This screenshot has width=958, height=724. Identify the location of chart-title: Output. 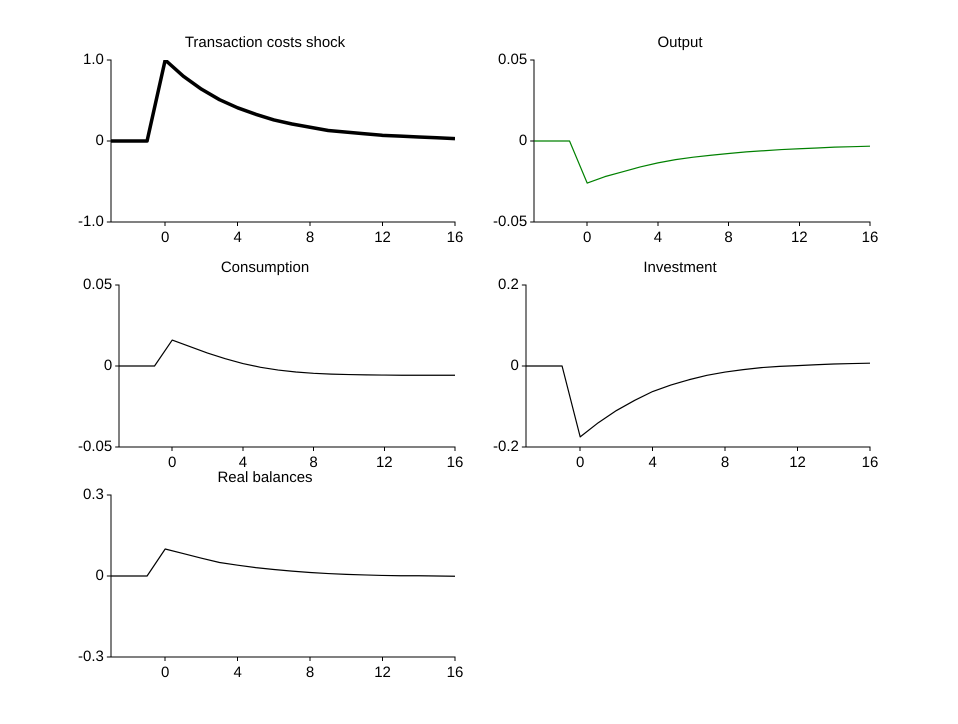
(680, 43).